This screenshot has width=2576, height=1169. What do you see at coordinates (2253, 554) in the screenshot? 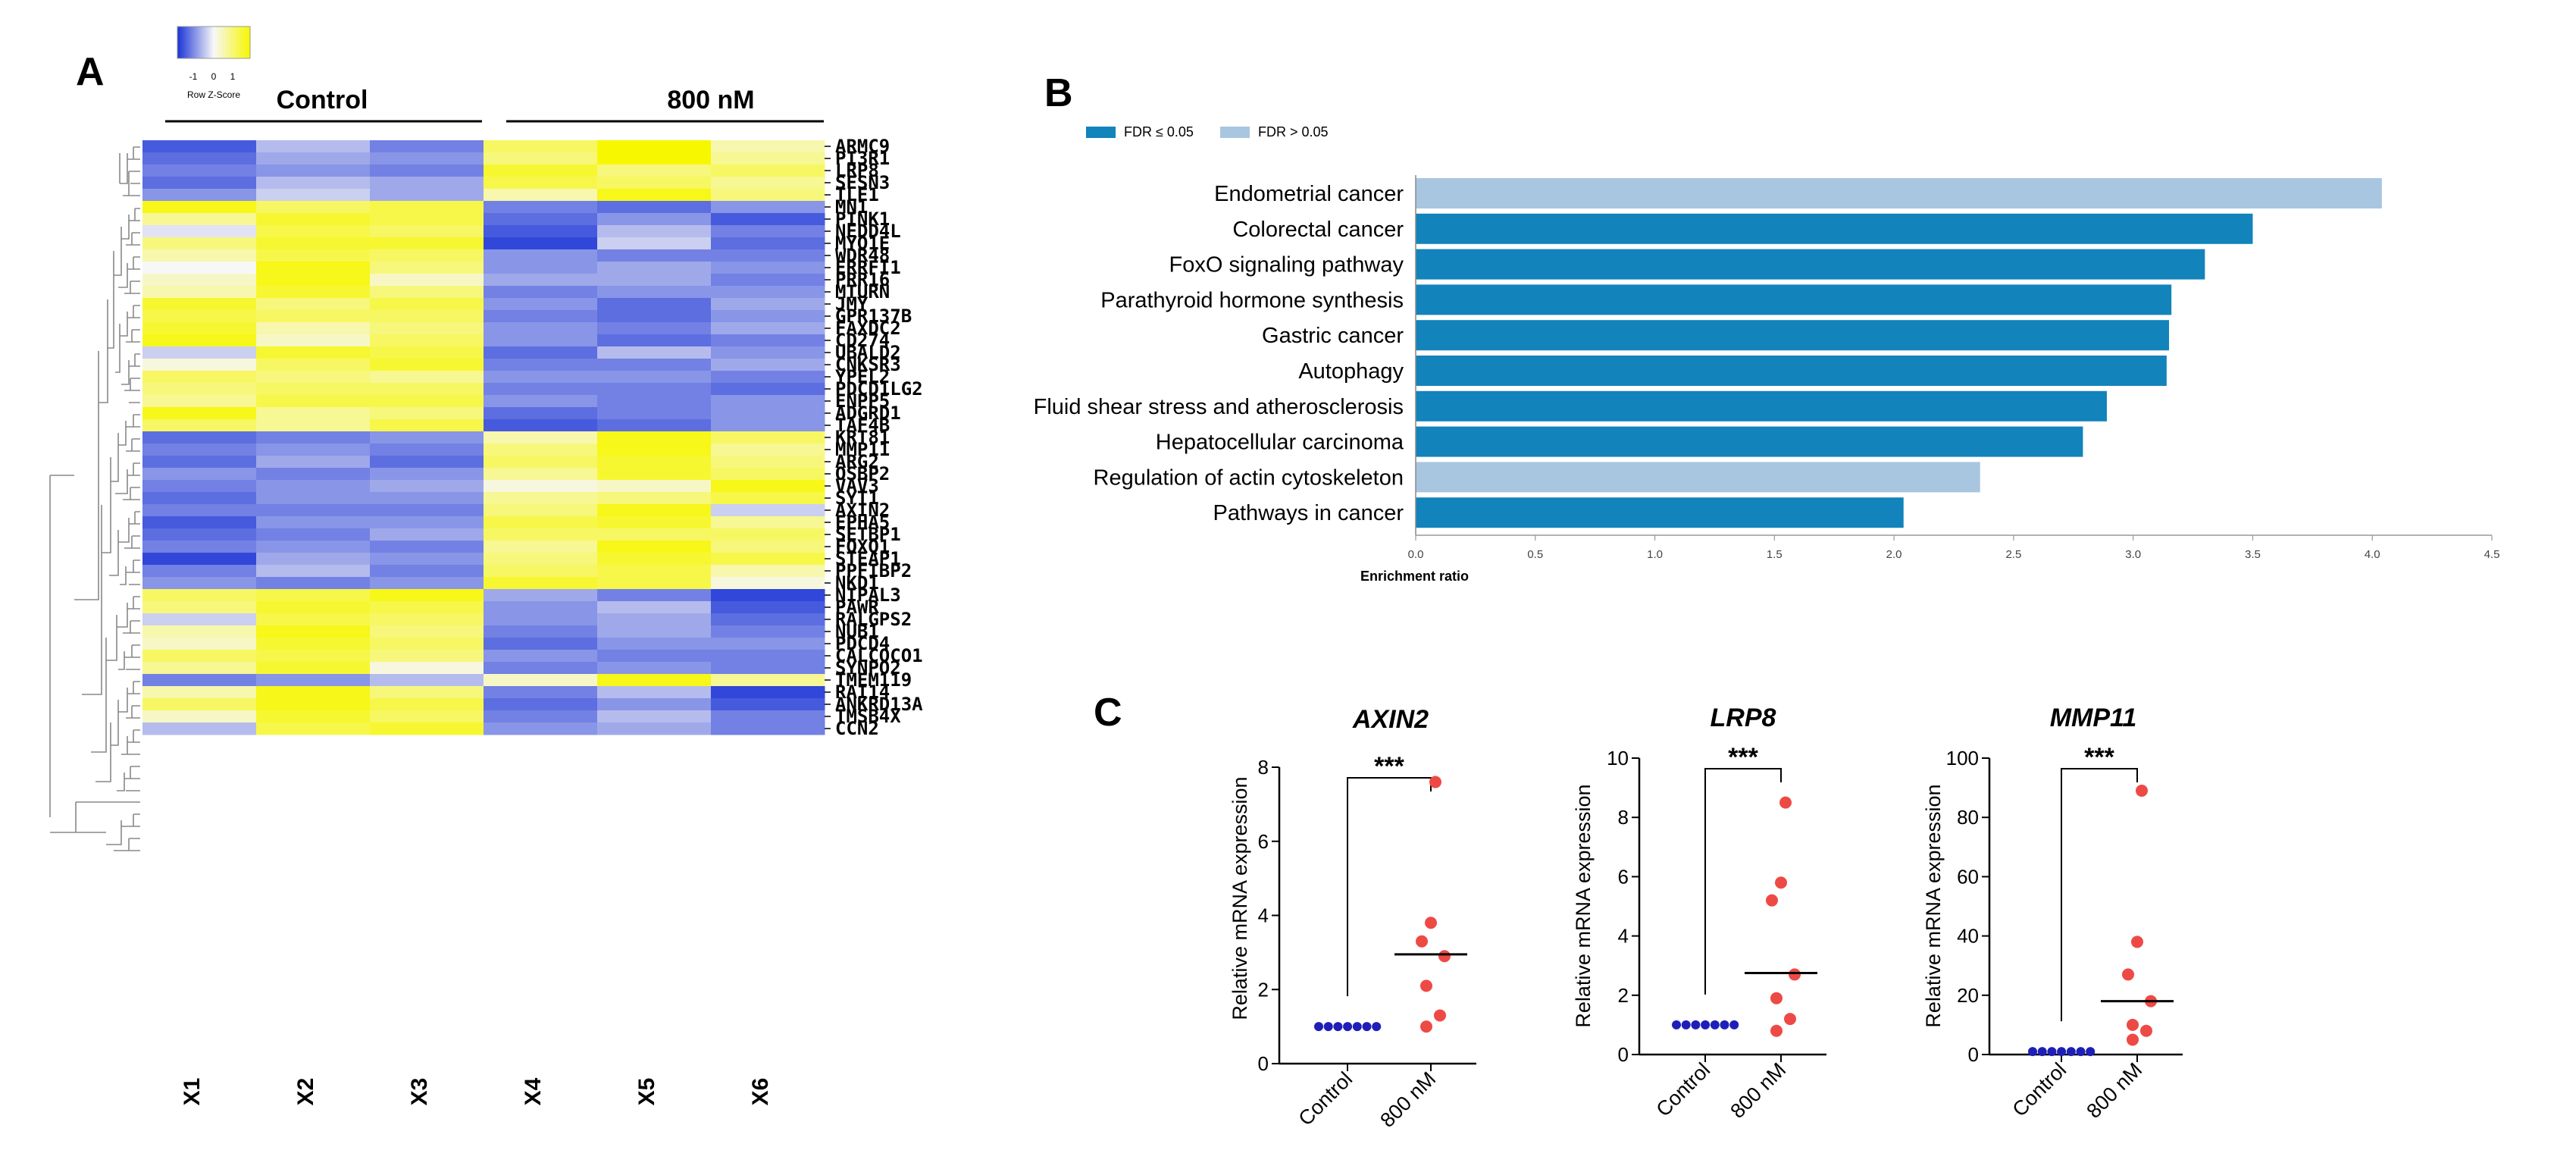
I see `x-tick-label: 3.5` at bounding box center [2253, 554].